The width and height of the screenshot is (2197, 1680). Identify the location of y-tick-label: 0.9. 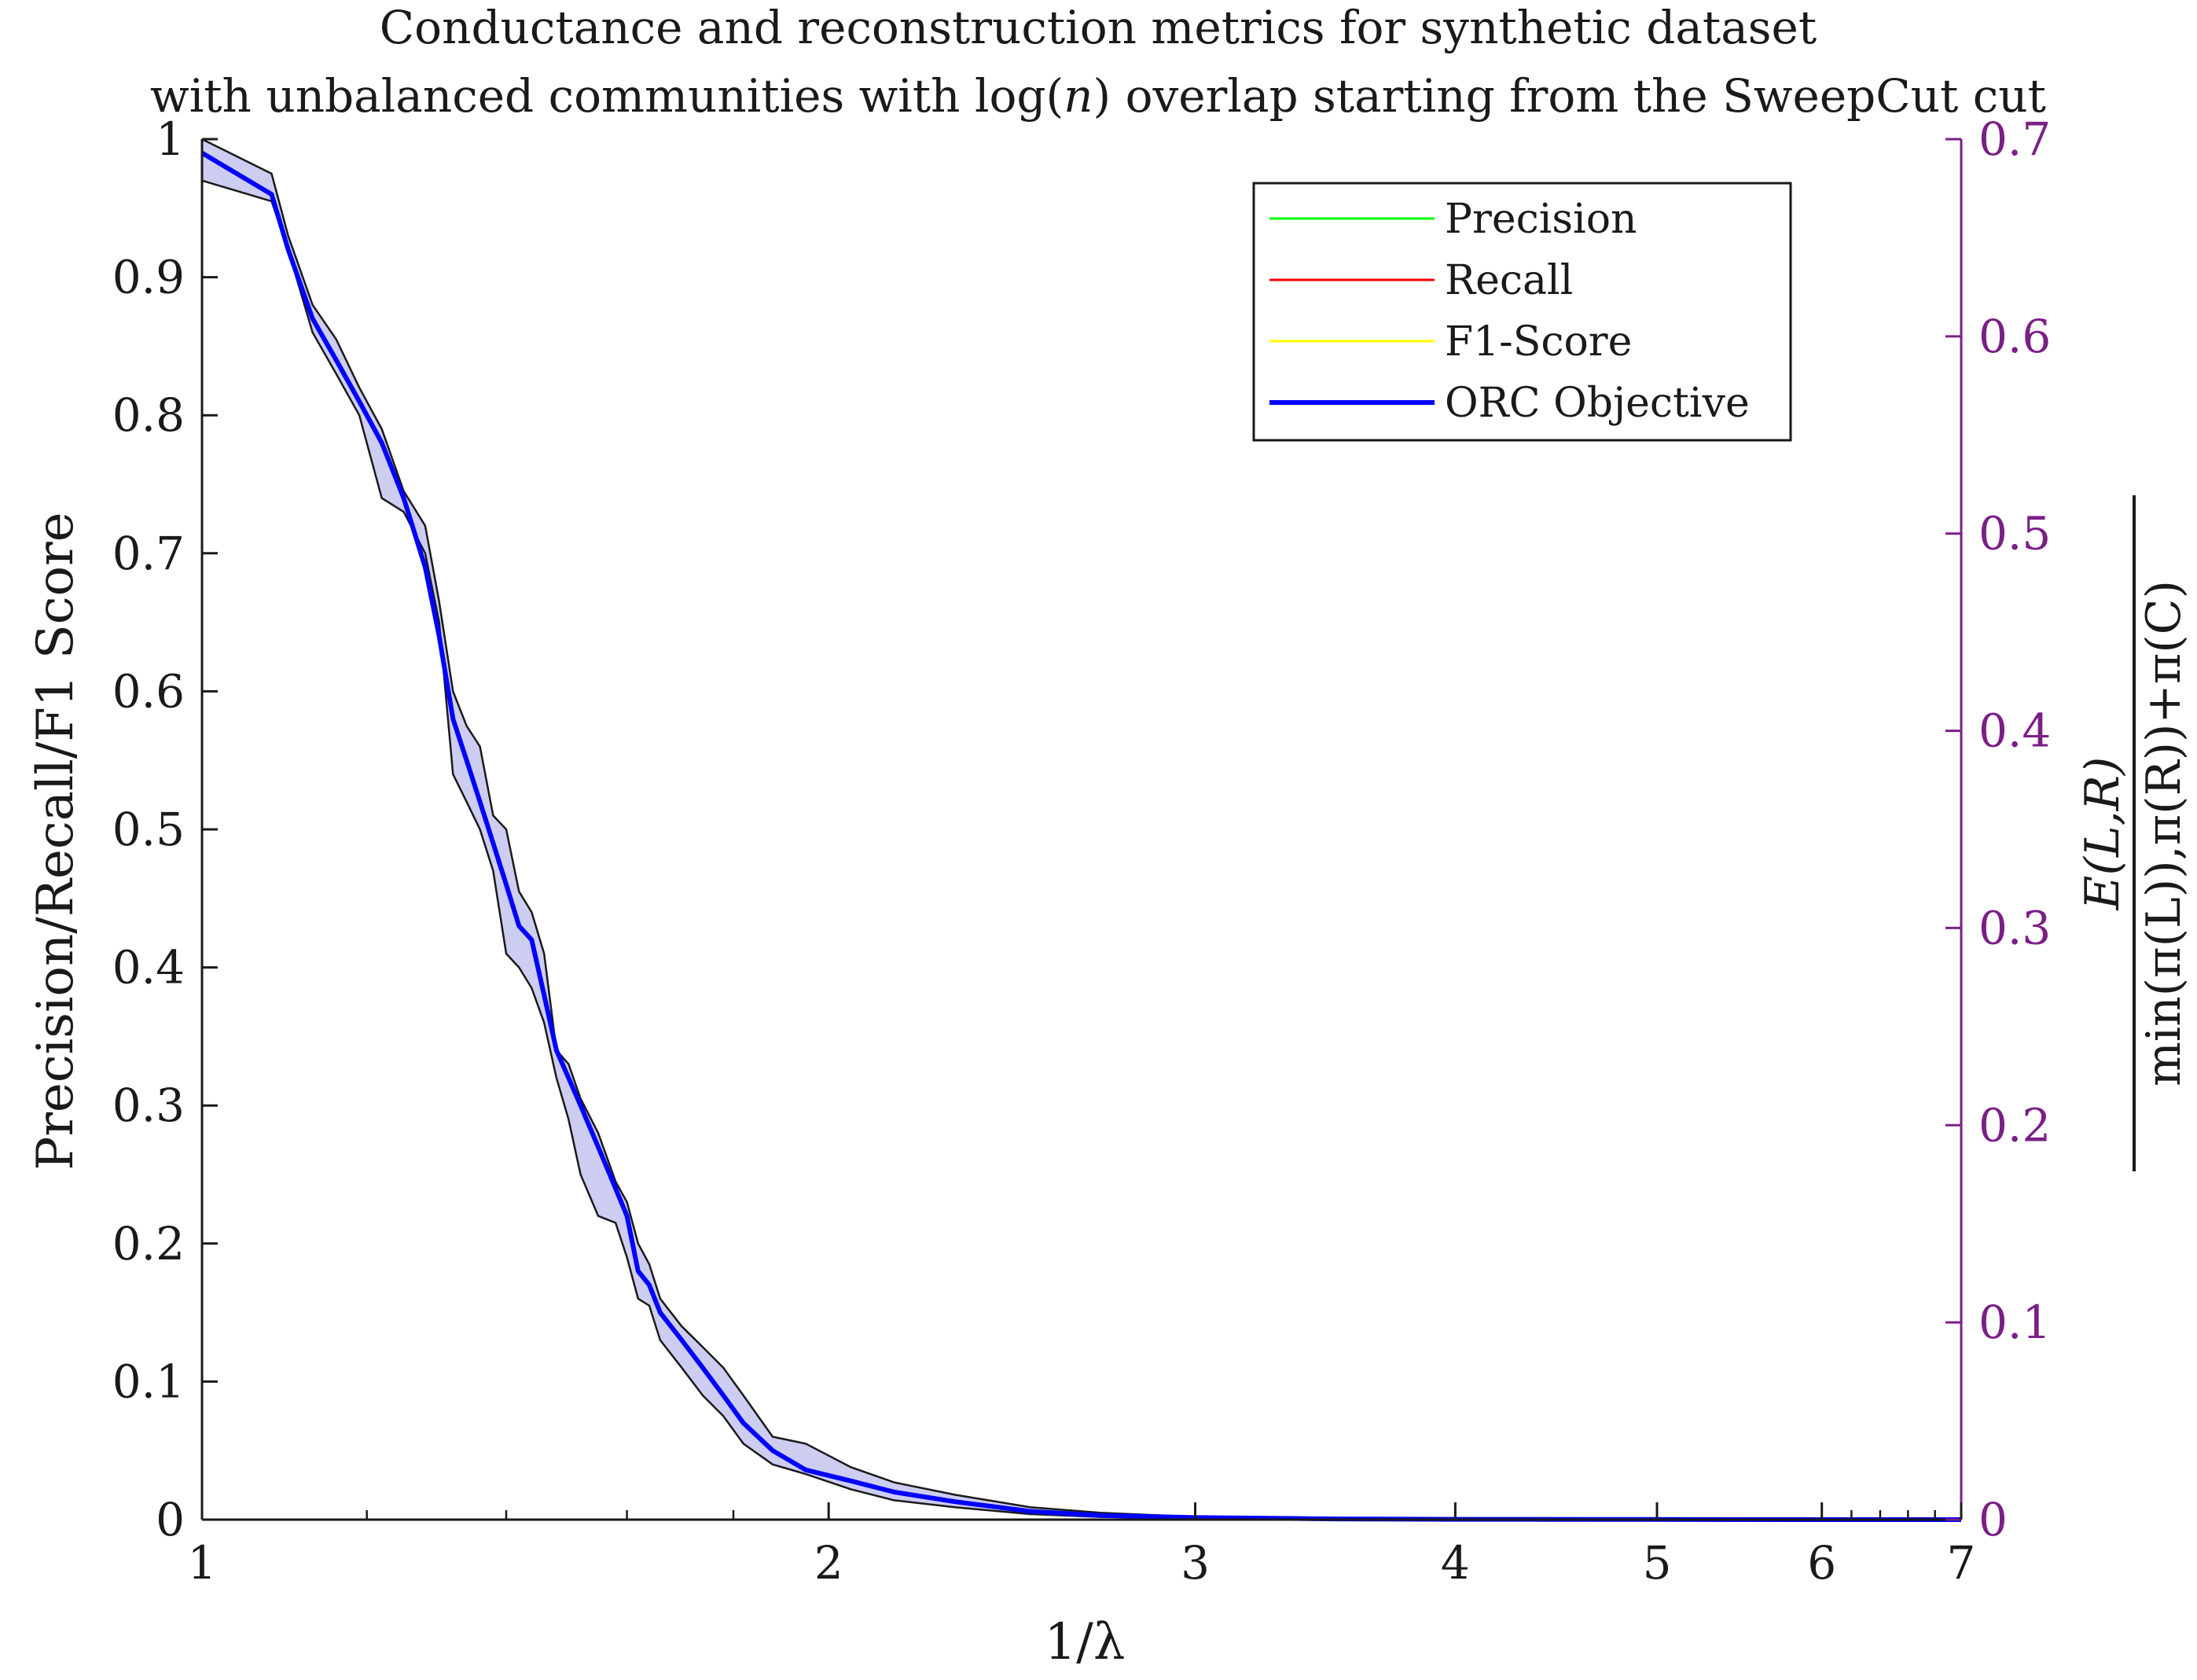
(148, 277).